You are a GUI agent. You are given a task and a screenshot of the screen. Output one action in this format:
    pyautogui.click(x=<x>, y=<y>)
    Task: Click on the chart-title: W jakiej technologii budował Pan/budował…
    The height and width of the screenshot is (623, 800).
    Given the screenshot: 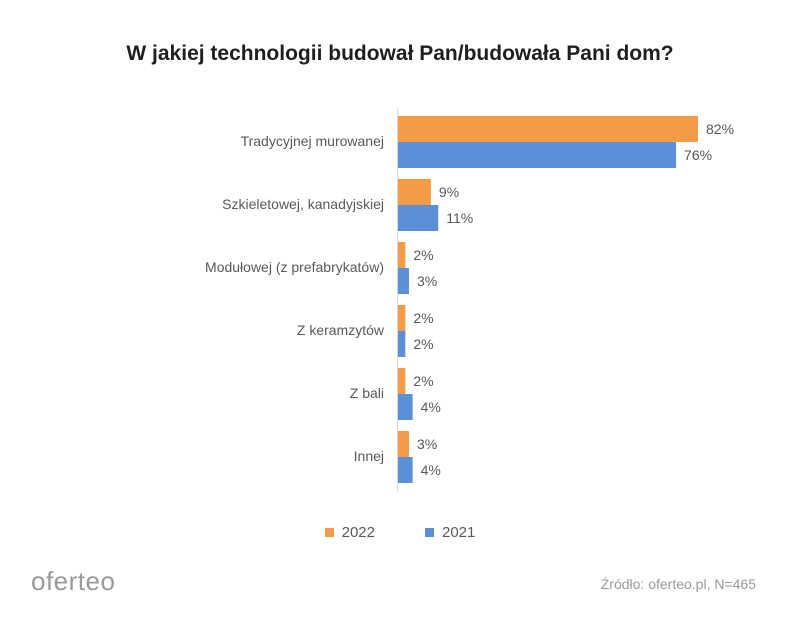 What is the action you would take?
    pyautogui.click(x=400, y=53)
    